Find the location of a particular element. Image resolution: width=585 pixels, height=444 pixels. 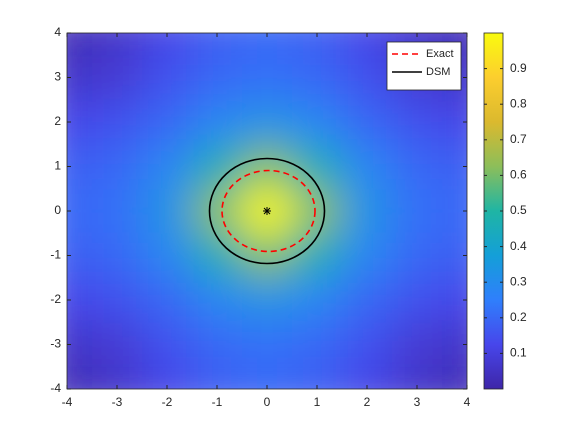

x-tick-label: 0 is located at coordinates (267, 402).